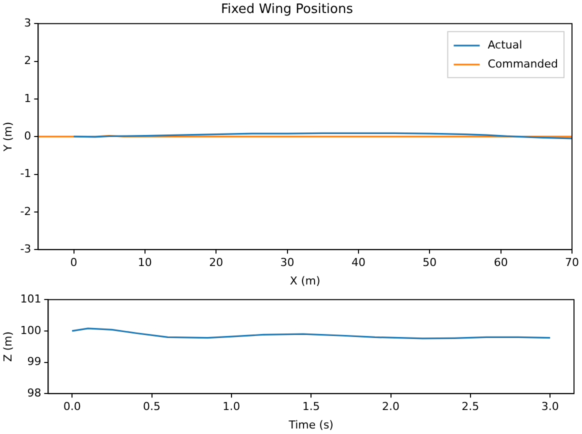 This screenshot has height=434, width=582. I want to click on chart-title: Fixed Wing Positions, so click(287, 10).